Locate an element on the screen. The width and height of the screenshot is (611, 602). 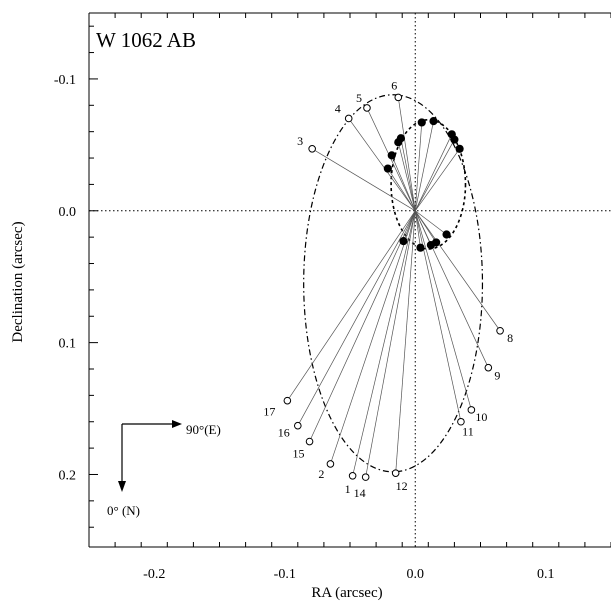
point-label: 4 is located at coordinates (338, 108).